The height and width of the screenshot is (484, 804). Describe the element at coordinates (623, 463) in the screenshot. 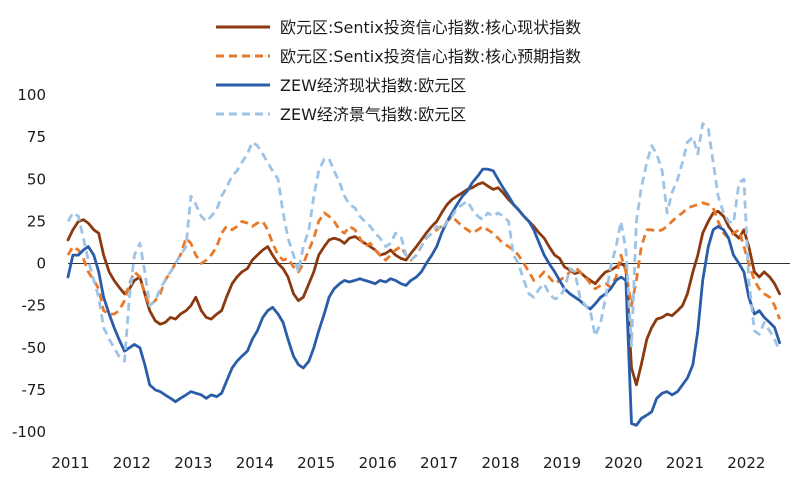

I see `x-tick-label: 2020` at that location.